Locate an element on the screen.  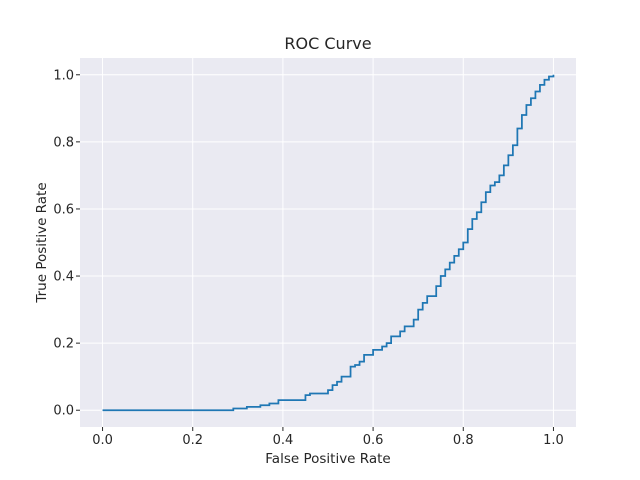
x-tick-label: 0.8 is located at coordinates (463, 440).